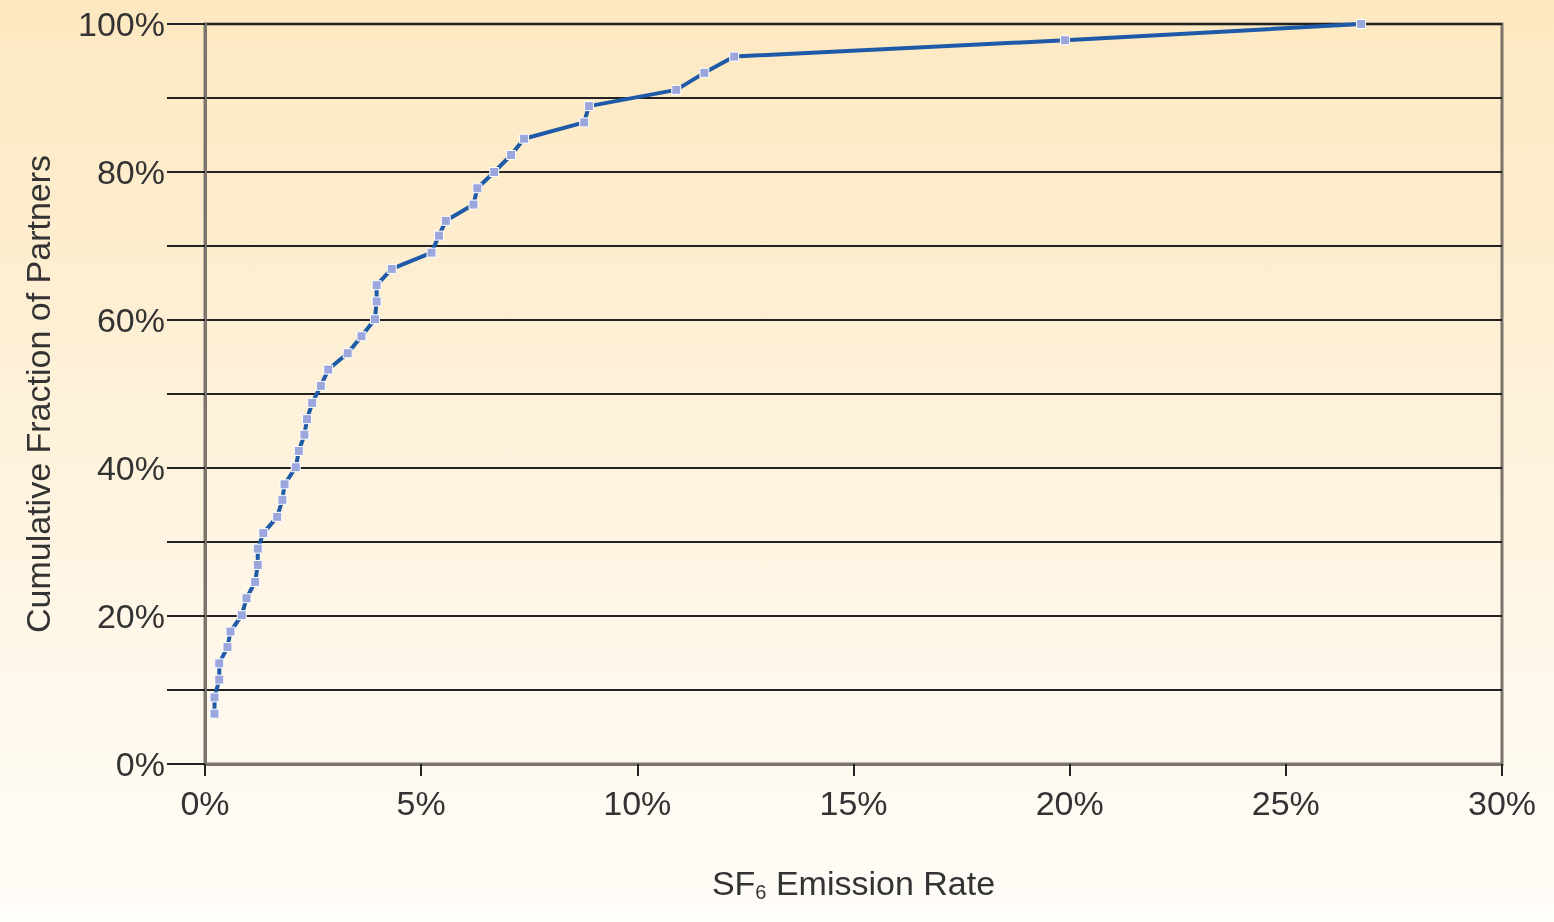 The width and height of the screenshot is (1554, 922). What do you see at coordinates (637, 803) in the screenshot?
I see `x-tick-label: 10%` at bounding box center [637, 803].